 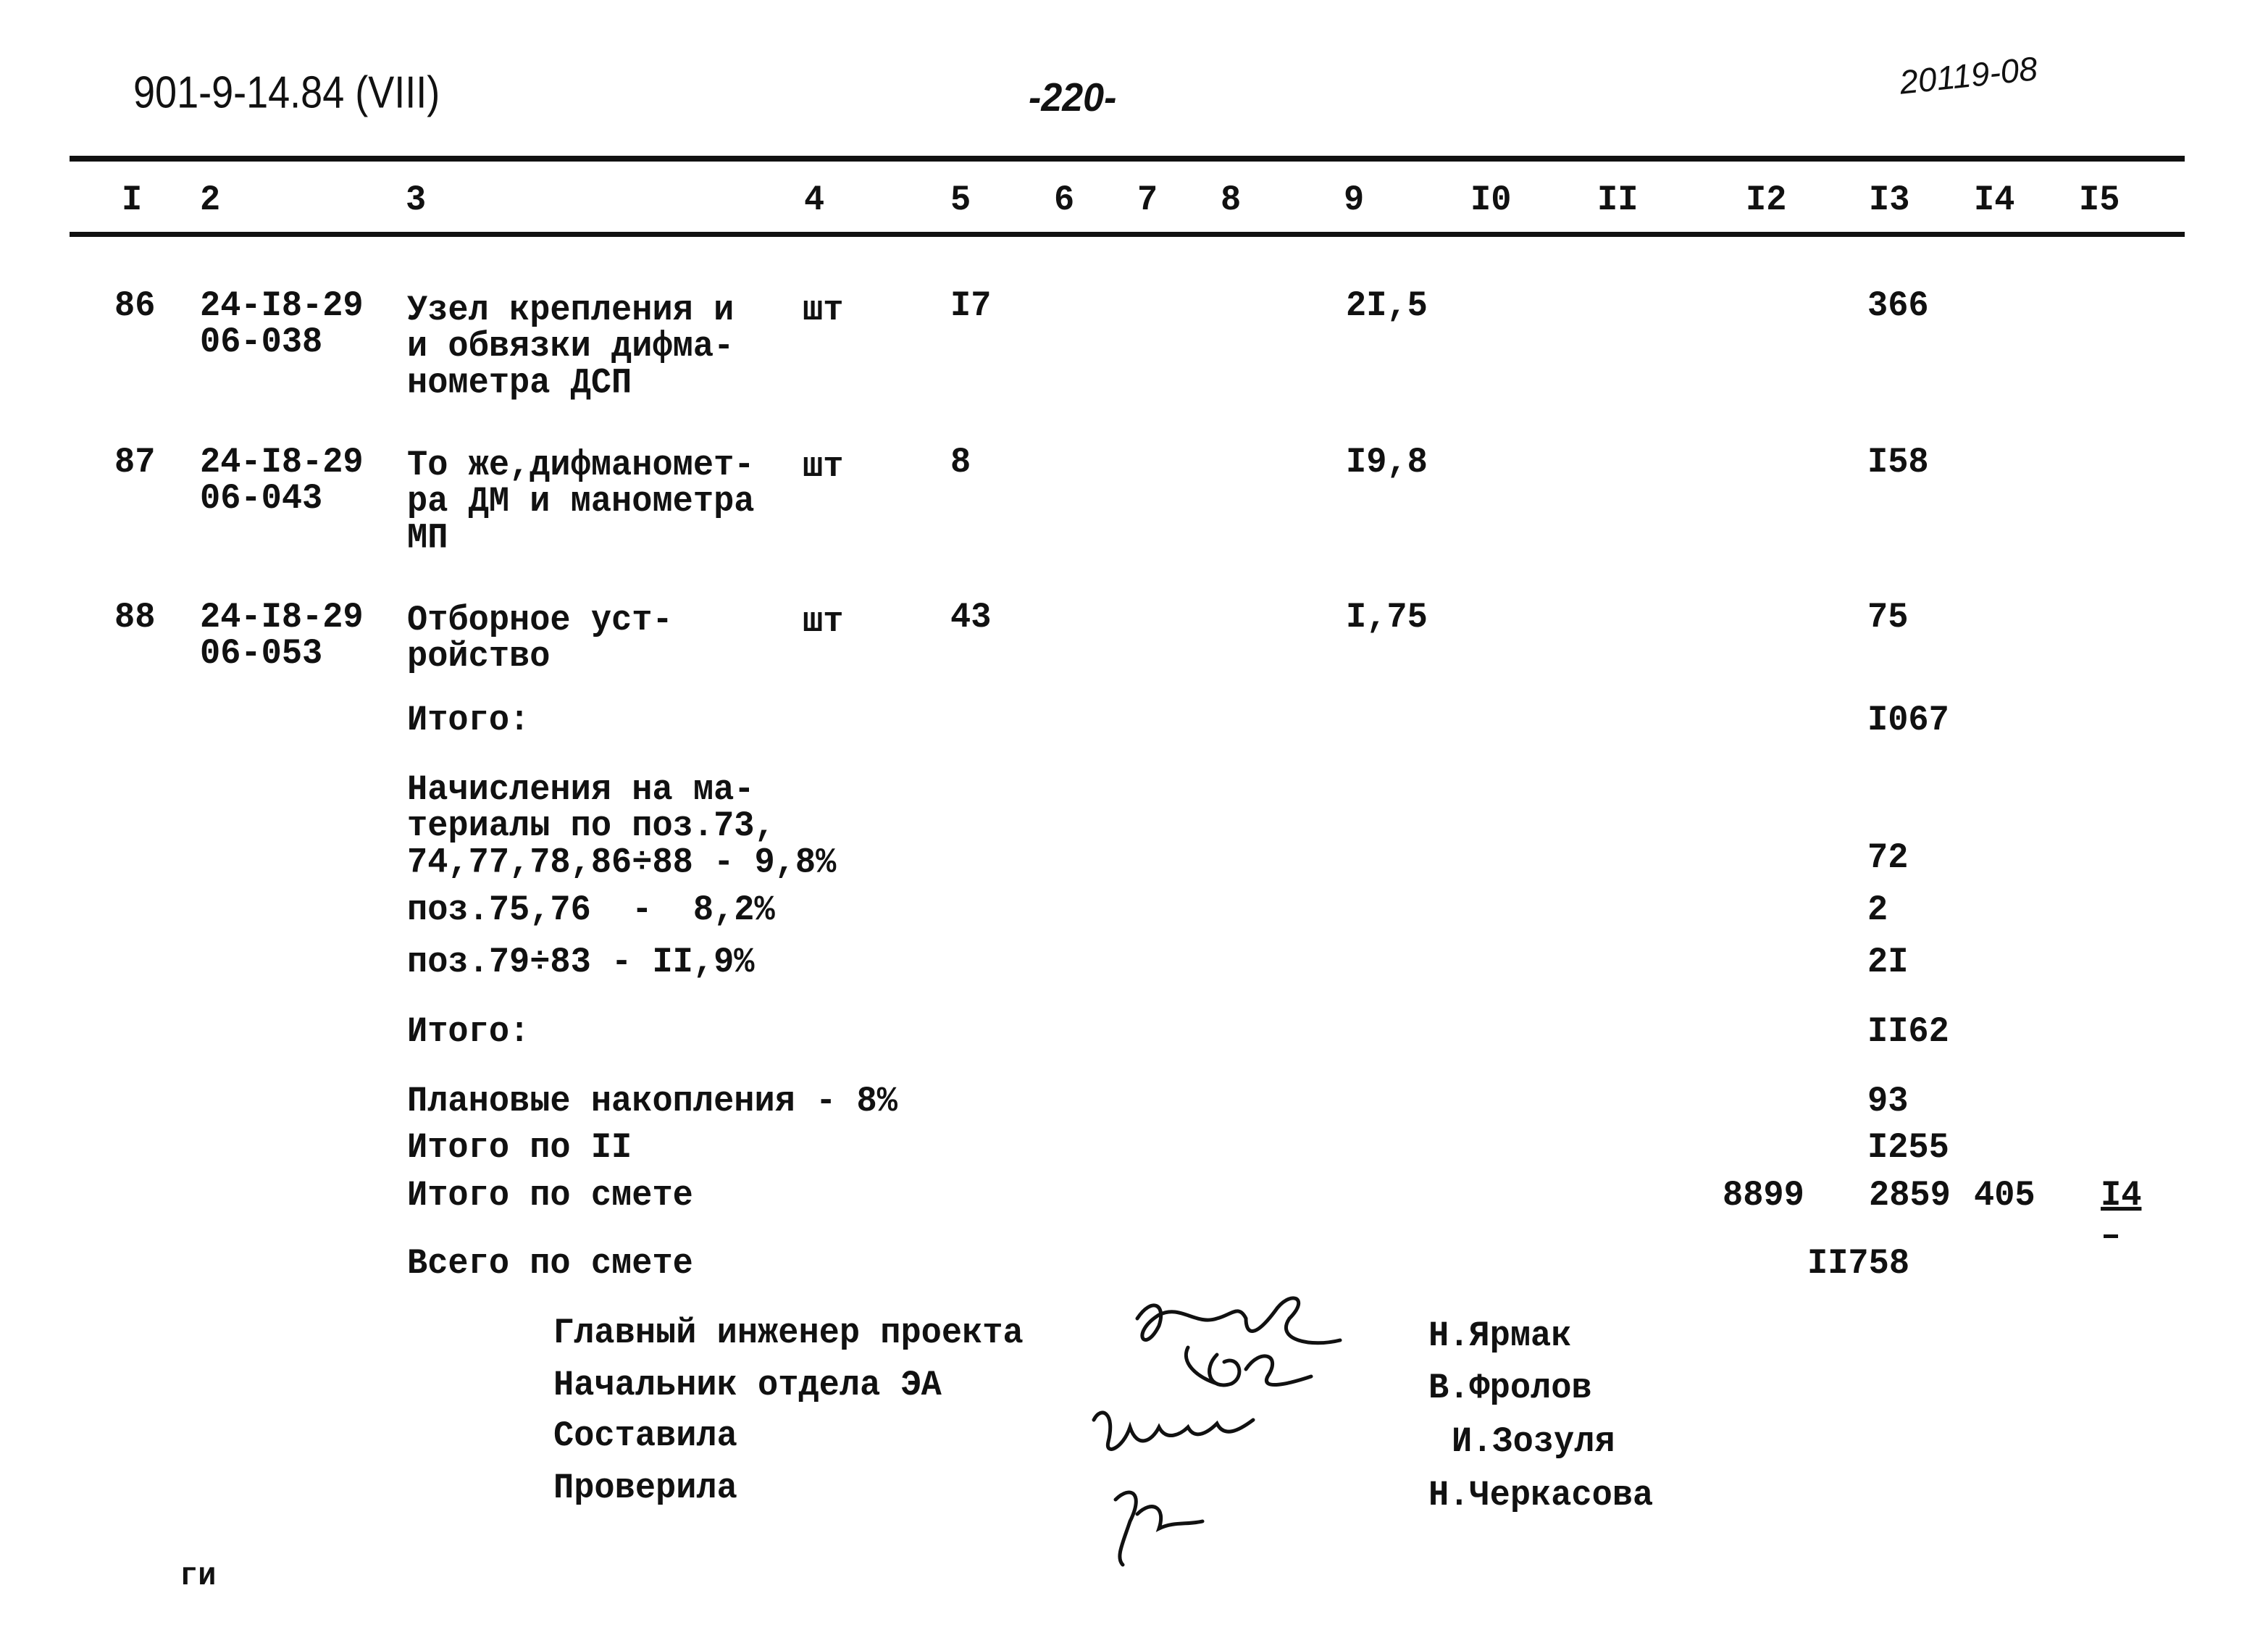 What do you see at coordinates (1510, 1388) in the screenshot?
I see `signer-name: В.Фролов` at bounding box center [1510, 1388].